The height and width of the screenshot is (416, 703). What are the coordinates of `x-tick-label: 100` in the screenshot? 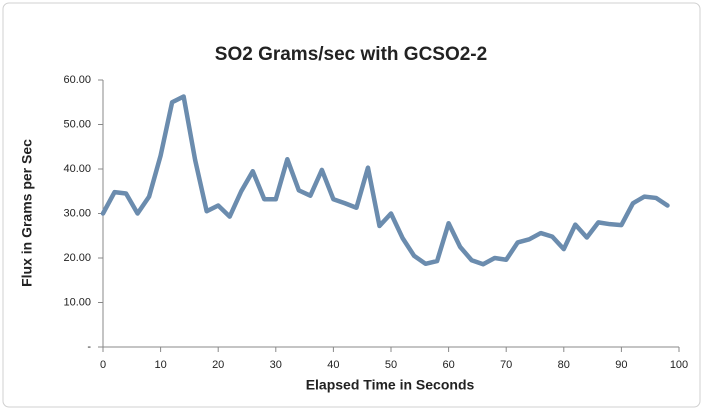 It's located at (679, 365).